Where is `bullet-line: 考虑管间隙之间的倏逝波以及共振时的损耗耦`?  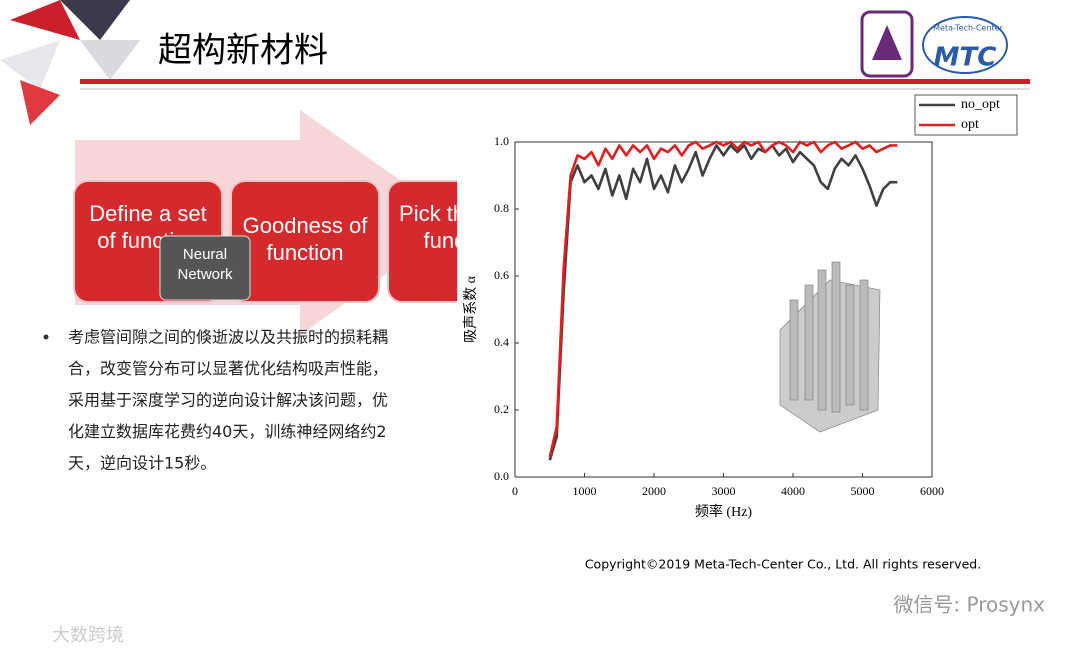 bullet-line: 考虑管间隙之间的倏逝波以及共振时的损耗耦 is located at coordinates (228, 337).